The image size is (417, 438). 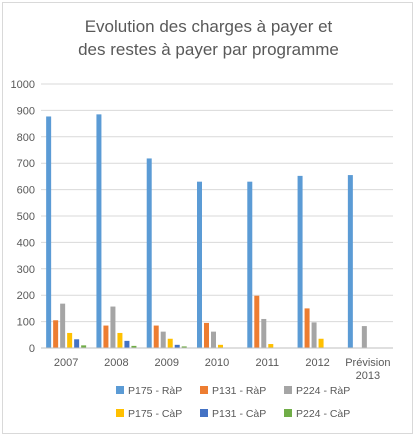 I want to click on legend-label: P131 - RàP, so click(x=239, y=391).